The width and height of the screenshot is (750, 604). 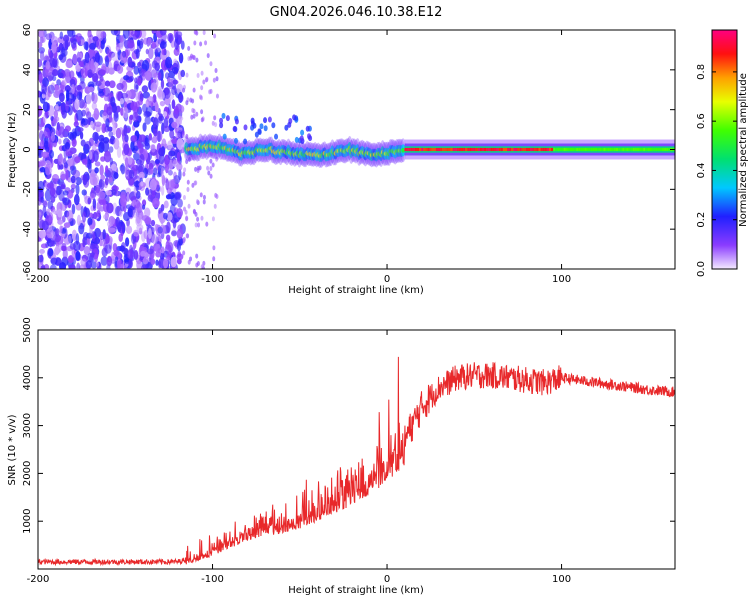 What do you see at coordinates (561, 579) in the screenshot?
I see `snr-x-tick-label: 100` at bounding box center [561, 579].